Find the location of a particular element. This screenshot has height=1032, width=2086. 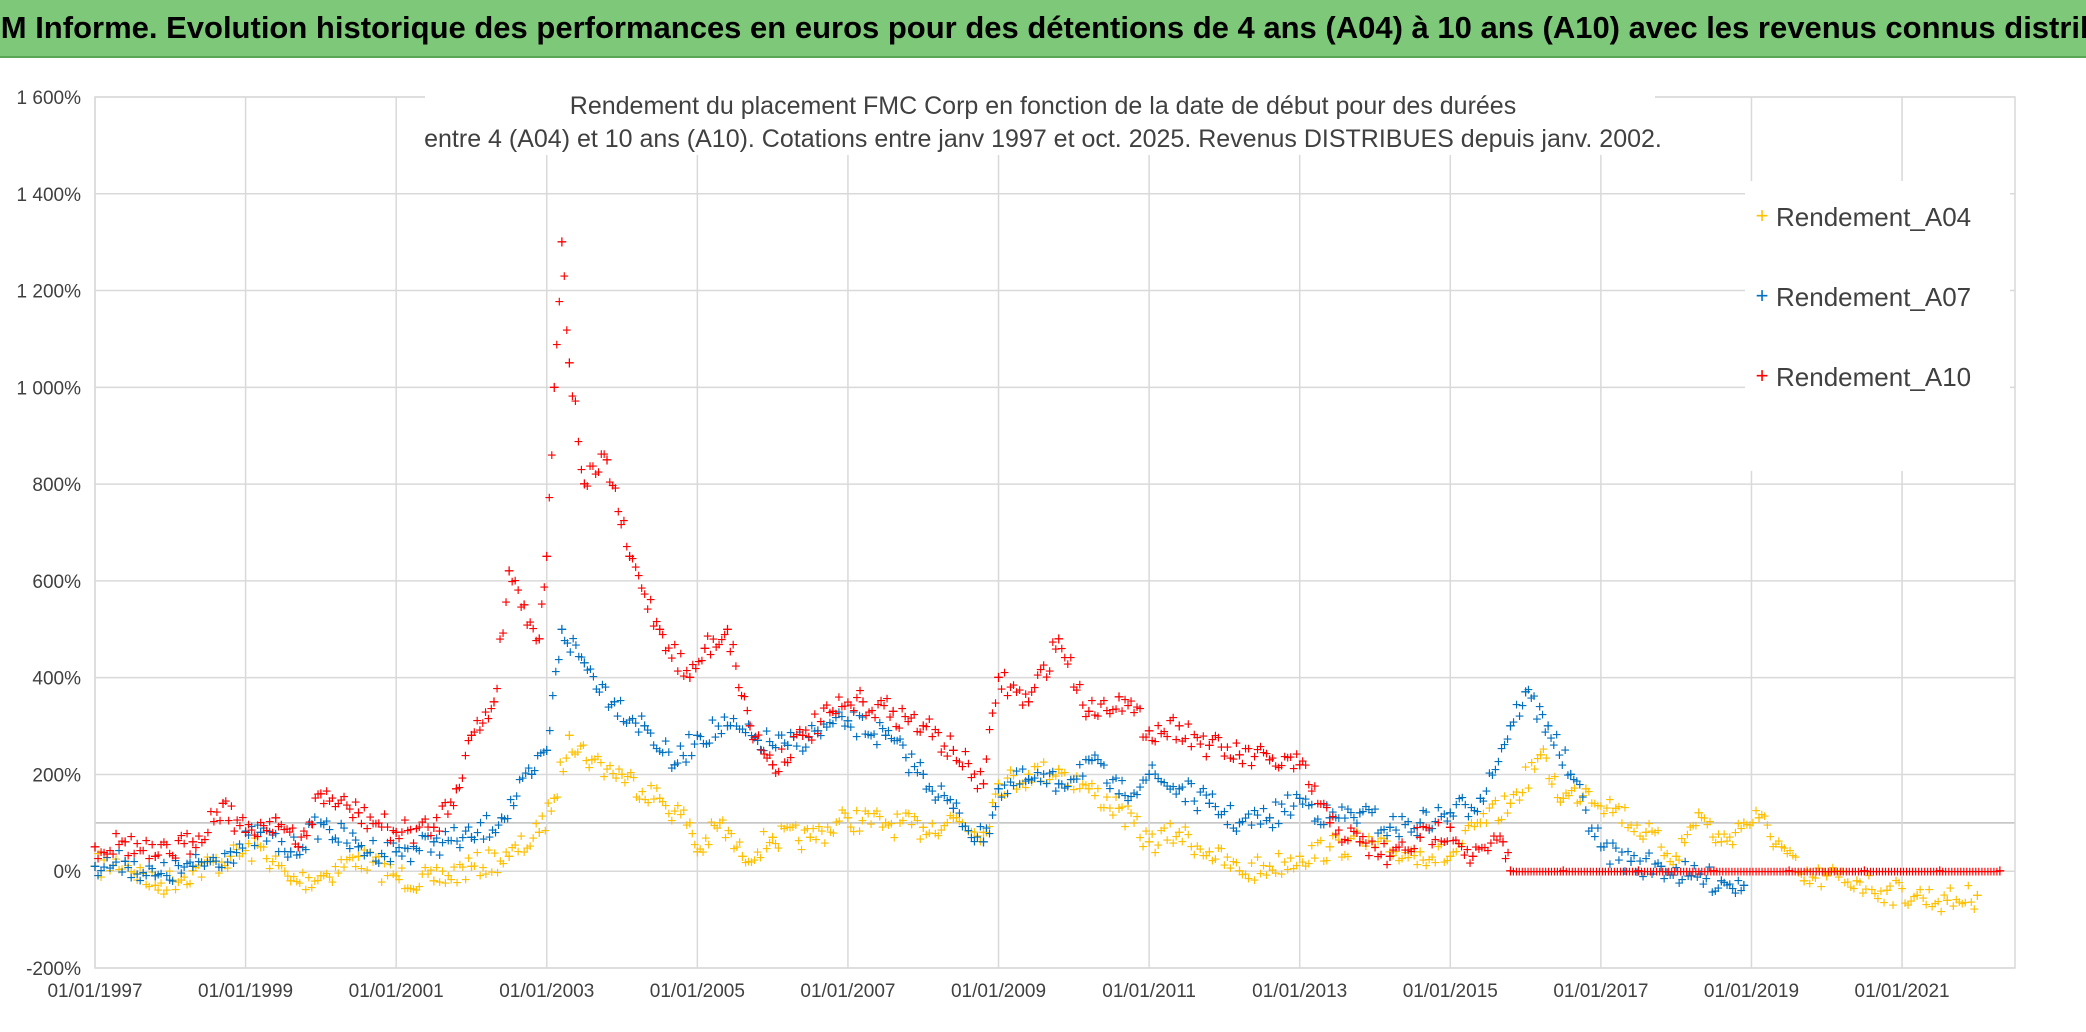

y-tick-label: 1 000% is located at coordinates (49, 388).